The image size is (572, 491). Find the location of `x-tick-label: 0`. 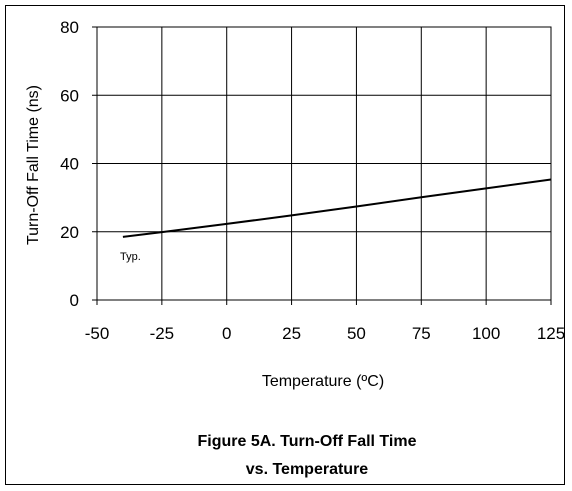

x-tick-label: 0 is located at coordinates (226, 333).